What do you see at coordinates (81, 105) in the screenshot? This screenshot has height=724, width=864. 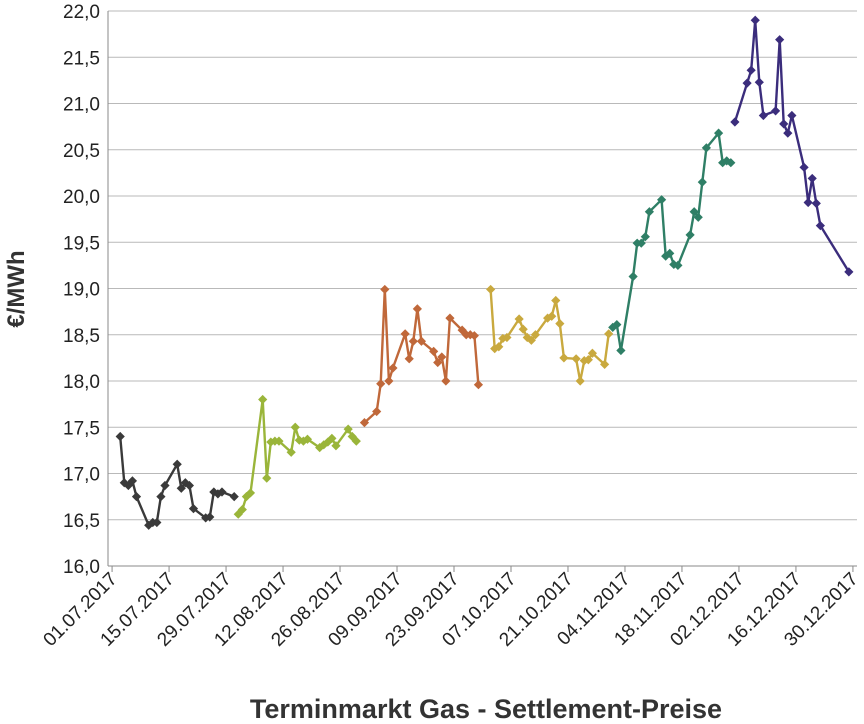 I see `y-tick-label: 21,0` at bounding box center [81, 105].